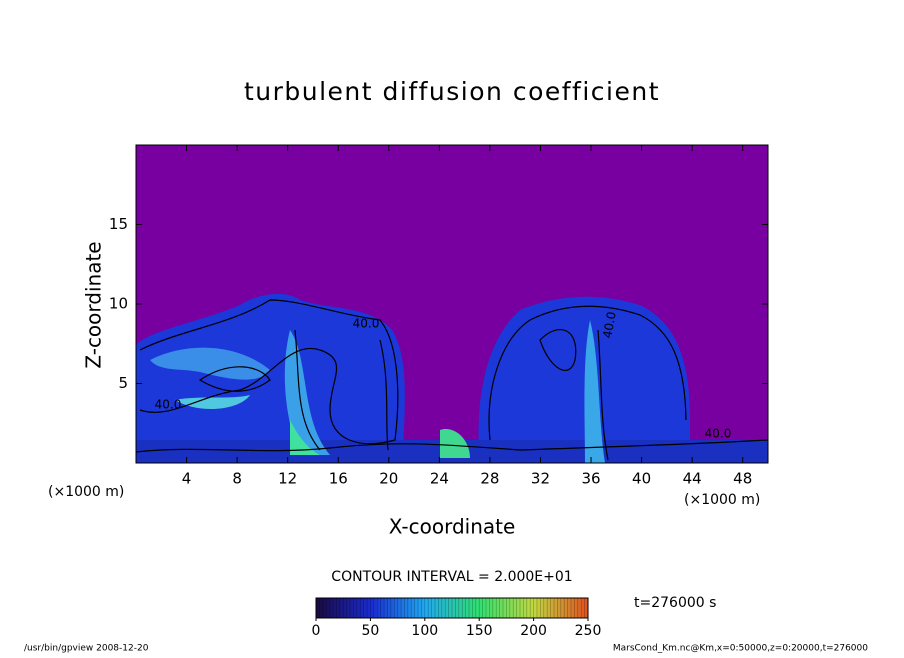 Image resolution: width=904 pixels, height=658 pixels. Describe the element at coordinates (388, 479) in the screenshot. I see `x-tick-label: 20` at that location.